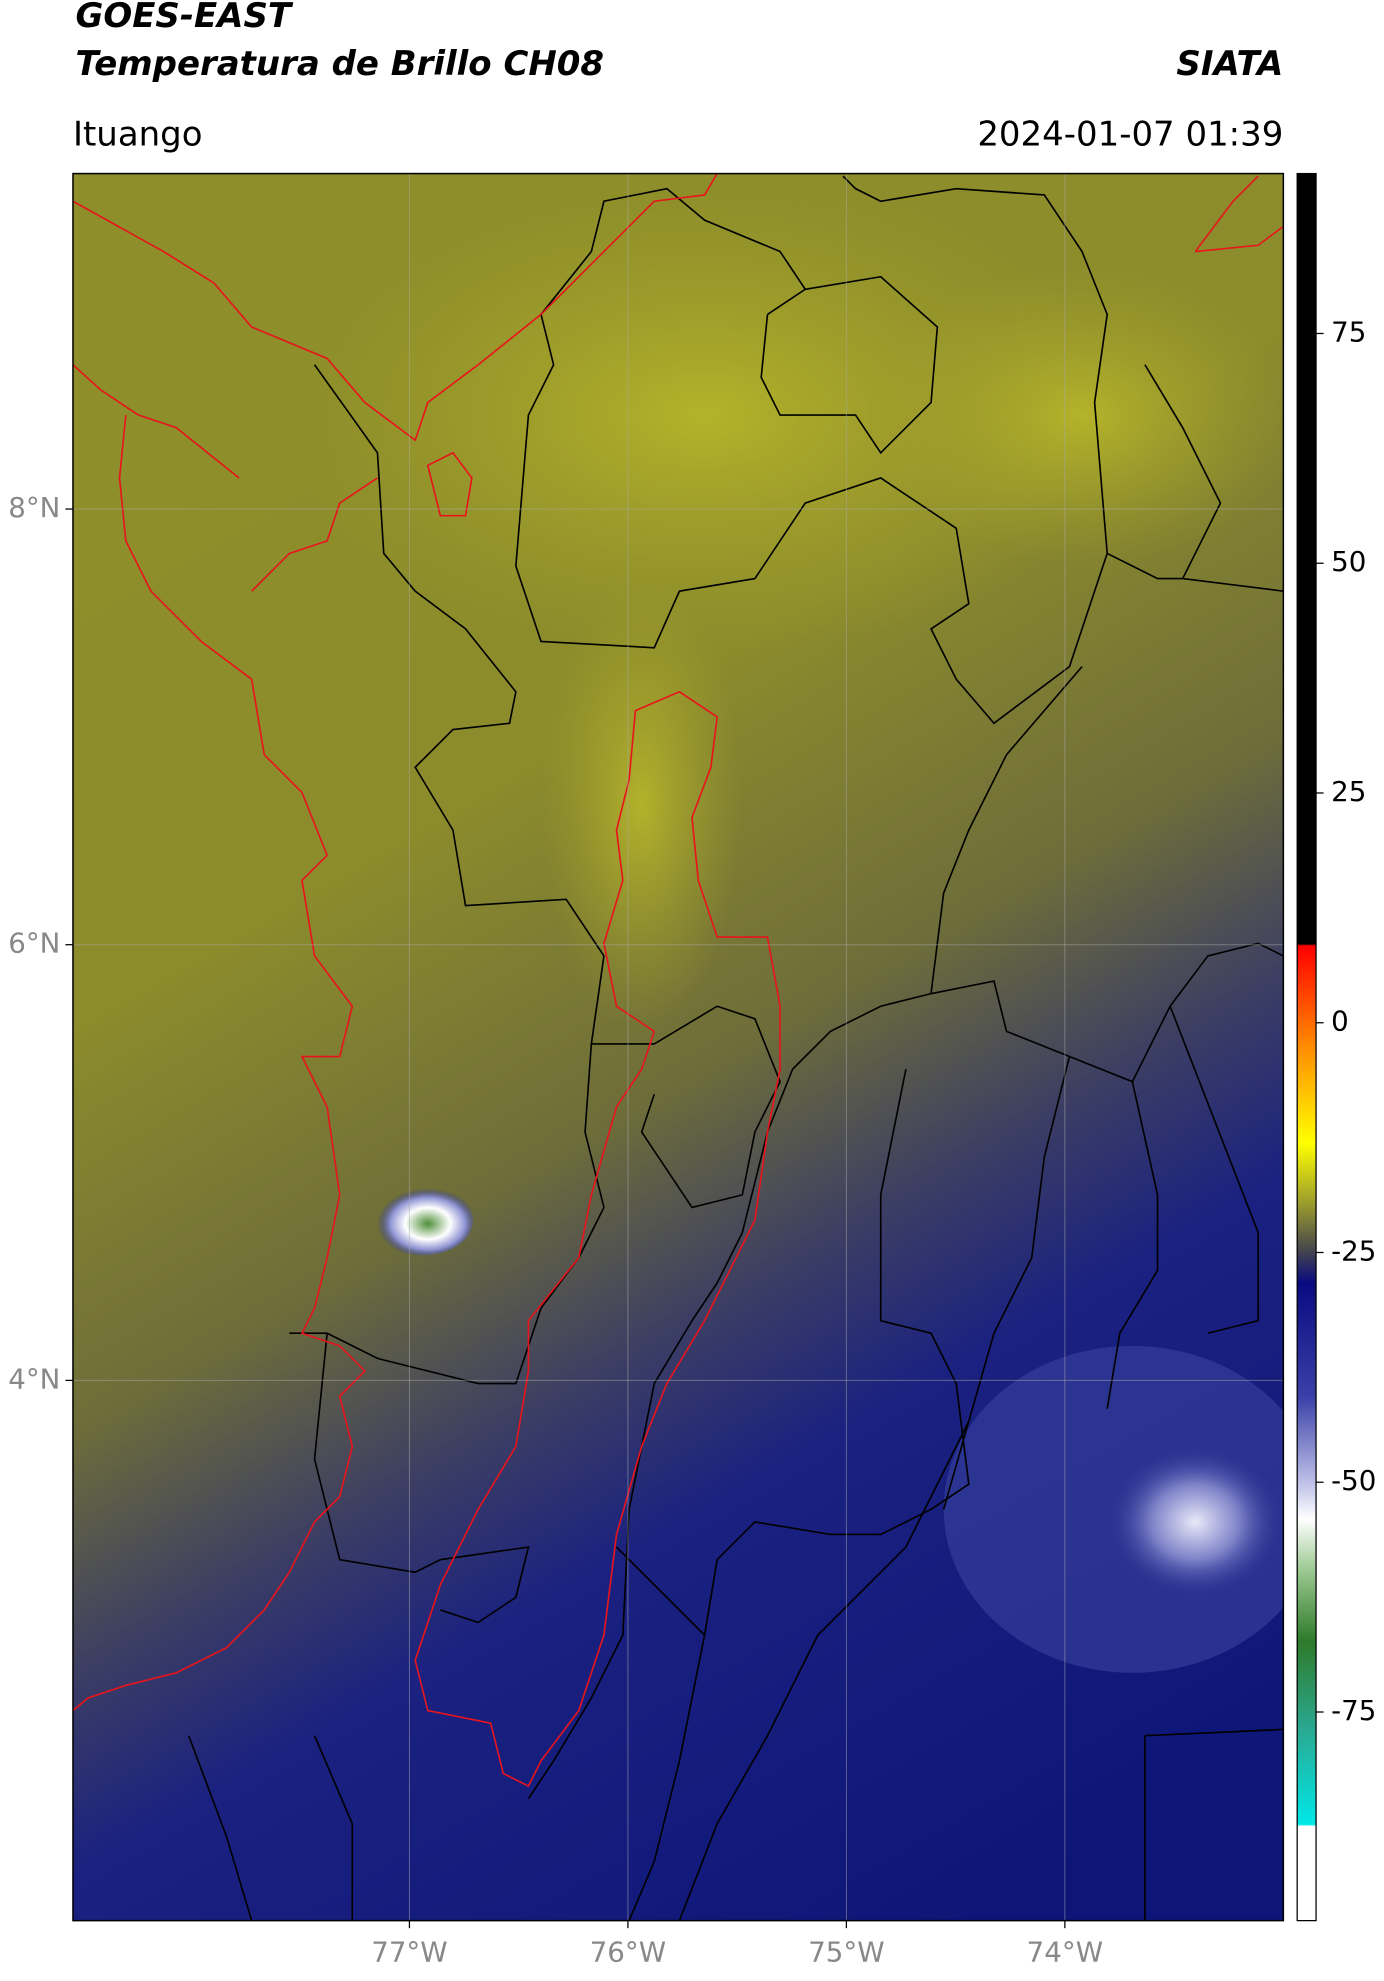  I want to click on colorbar-tick-label: 25, so click(1348, 791).